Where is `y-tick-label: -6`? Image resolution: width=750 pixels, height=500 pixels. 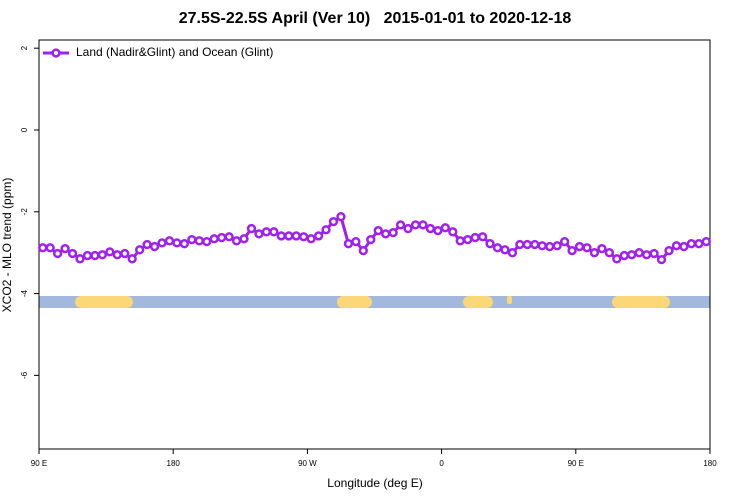 y-tick-label: -6 is located at coordinates (24, 375).